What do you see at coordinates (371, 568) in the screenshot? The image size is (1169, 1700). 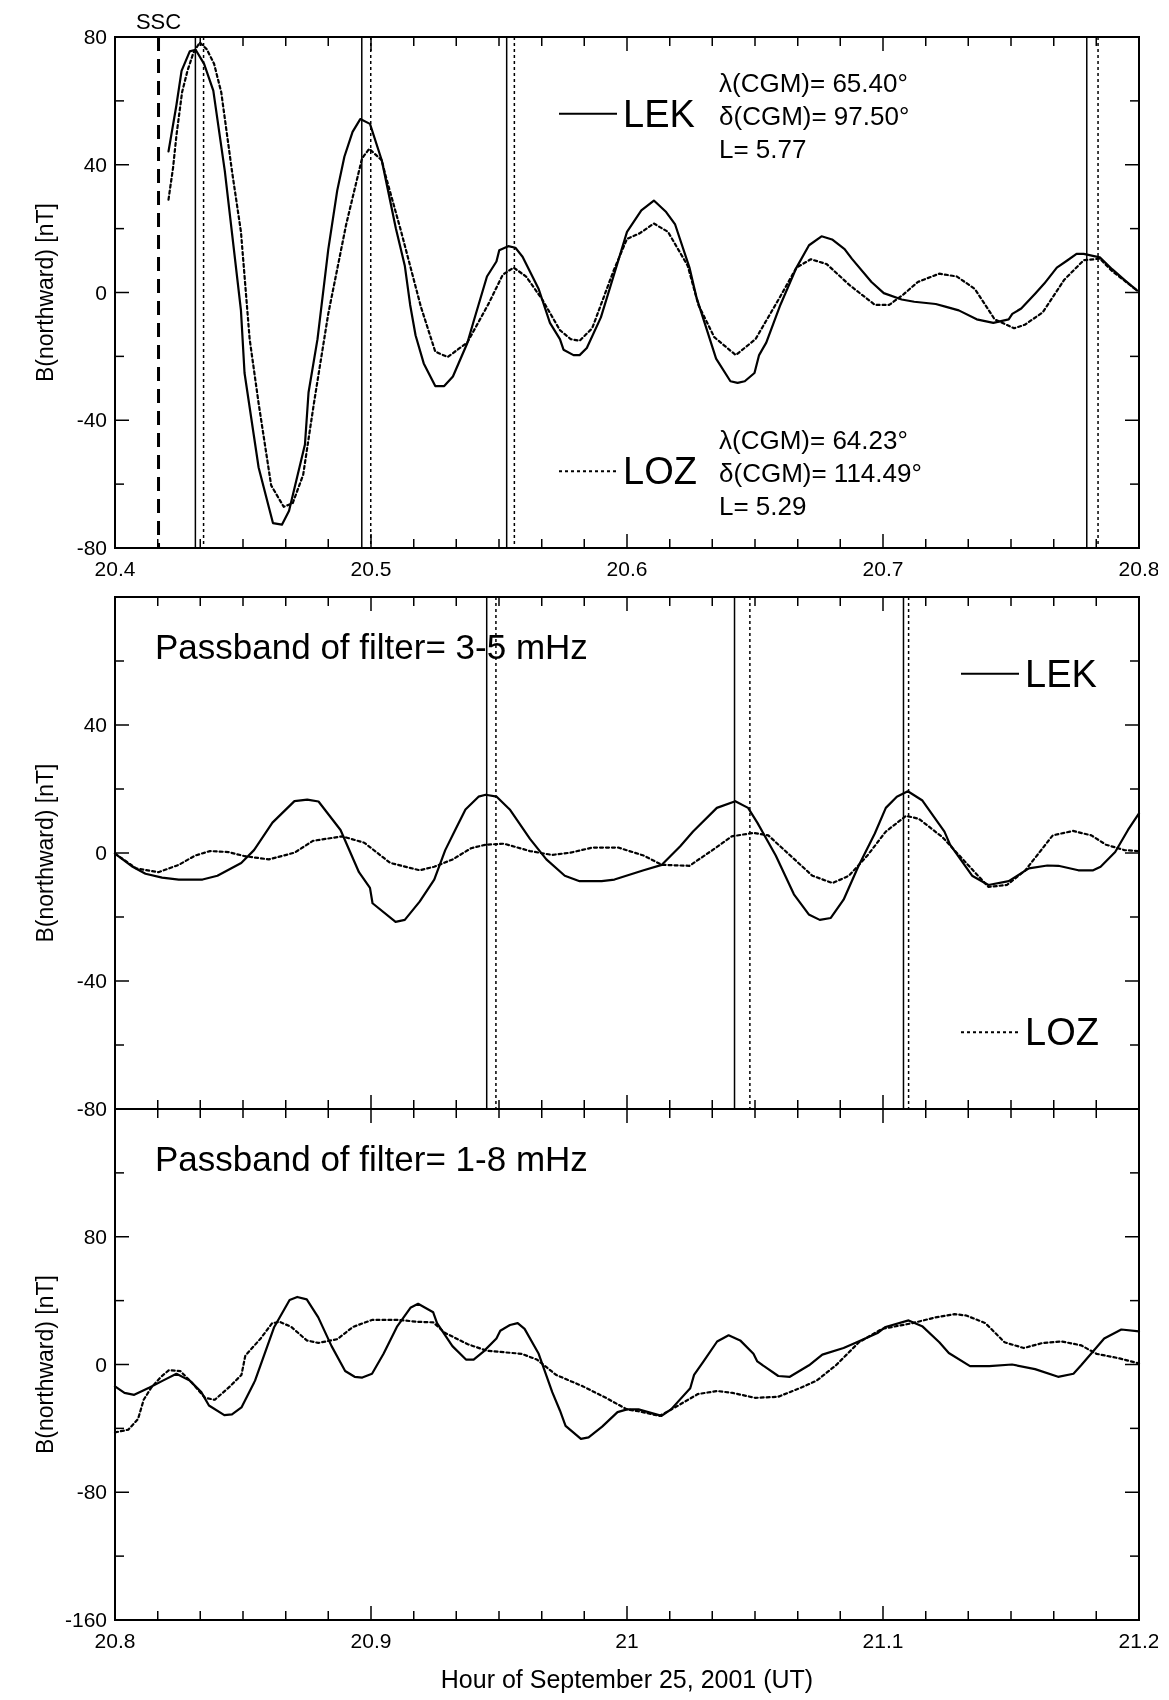 I see `x-tick-label: 20.5` at bounding box center [371, 568].